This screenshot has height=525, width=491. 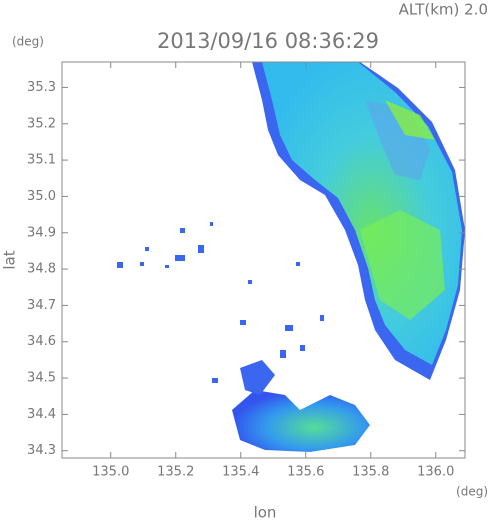 I want to click on x-tick-label: 135.0, so click(x=110, y=472).